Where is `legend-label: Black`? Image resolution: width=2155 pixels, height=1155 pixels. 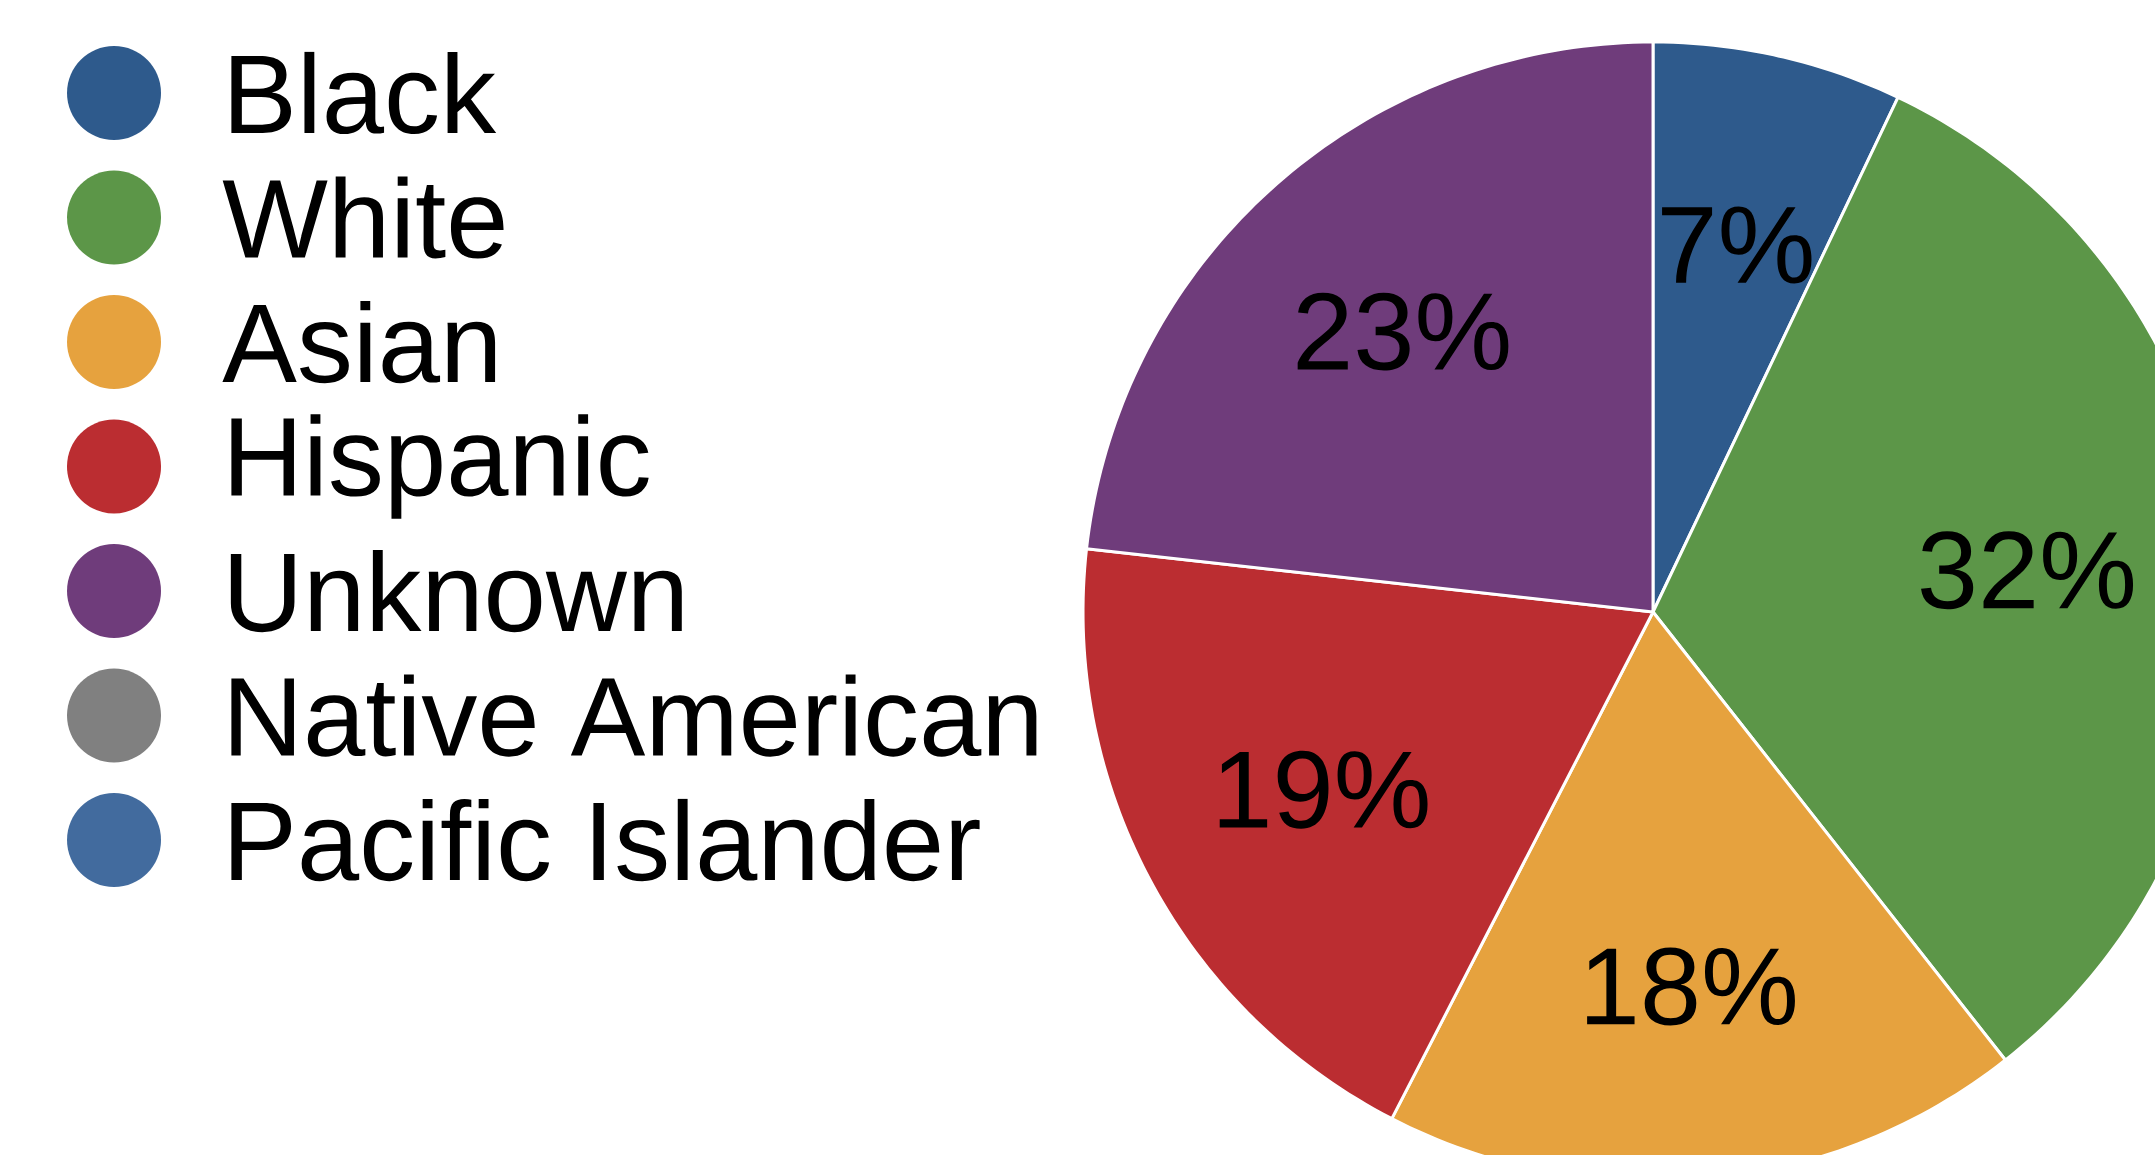
legend-label: Black is located at coordinates (364, 93).